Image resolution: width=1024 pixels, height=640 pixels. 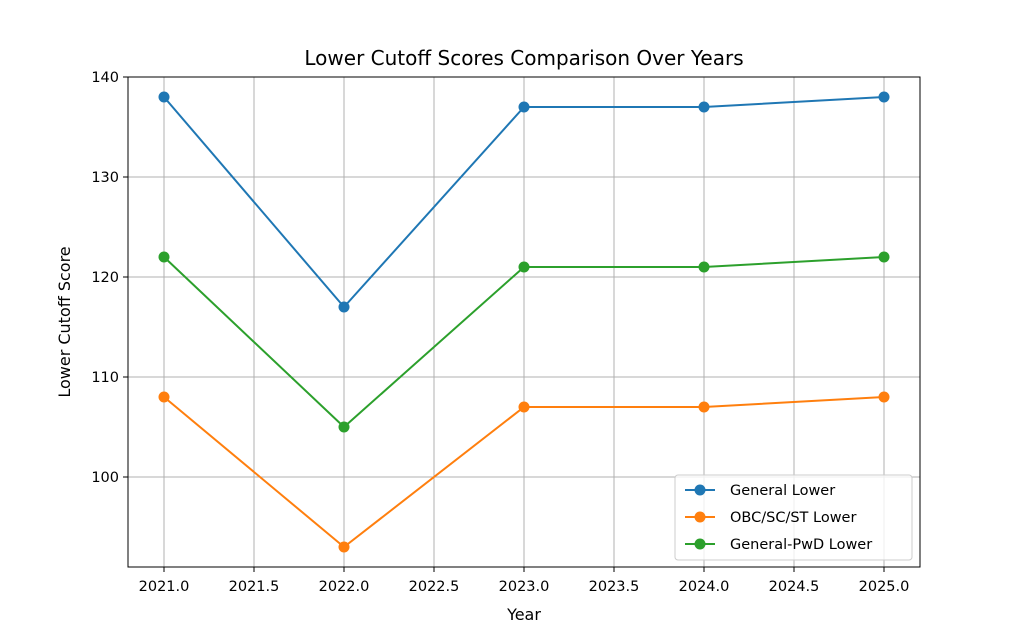 What do you see at coordinates (794, 587) in the screenshot?
I see `x-tick-label: 2024.5` at bounding box center [794, 587].